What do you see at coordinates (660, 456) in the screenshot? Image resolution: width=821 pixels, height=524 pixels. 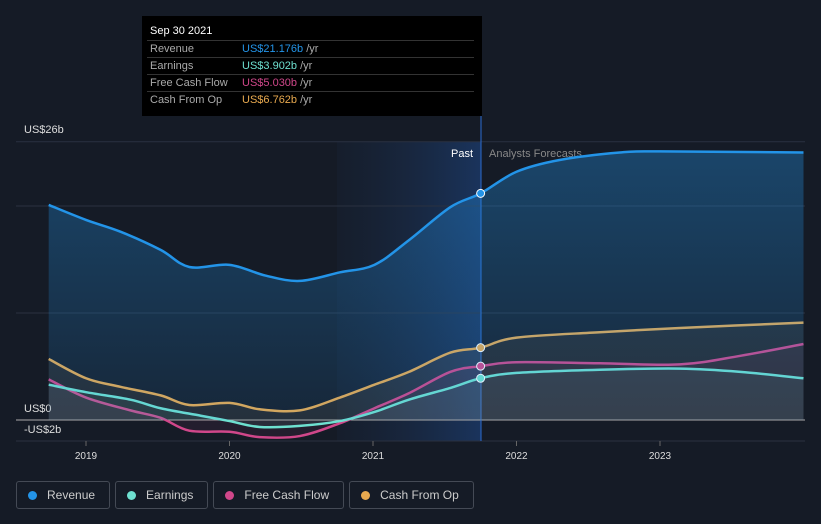 I see `x-tick-label: 2023` at bounding box center [660, 456].